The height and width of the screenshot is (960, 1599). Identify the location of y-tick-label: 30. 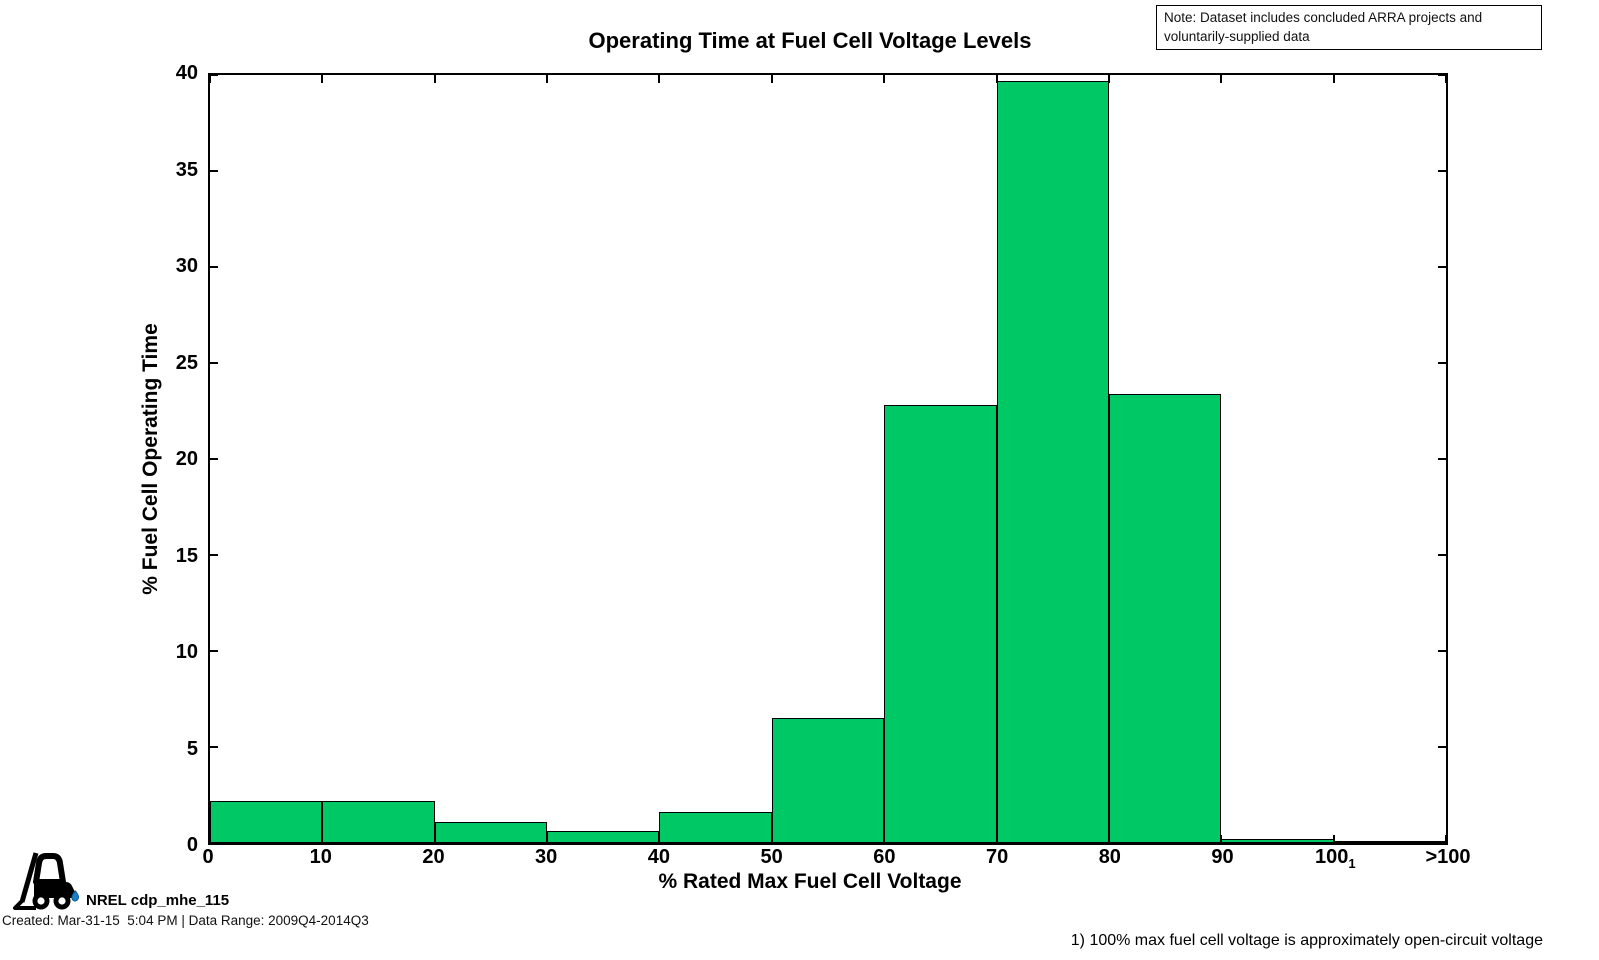
(186, 266).